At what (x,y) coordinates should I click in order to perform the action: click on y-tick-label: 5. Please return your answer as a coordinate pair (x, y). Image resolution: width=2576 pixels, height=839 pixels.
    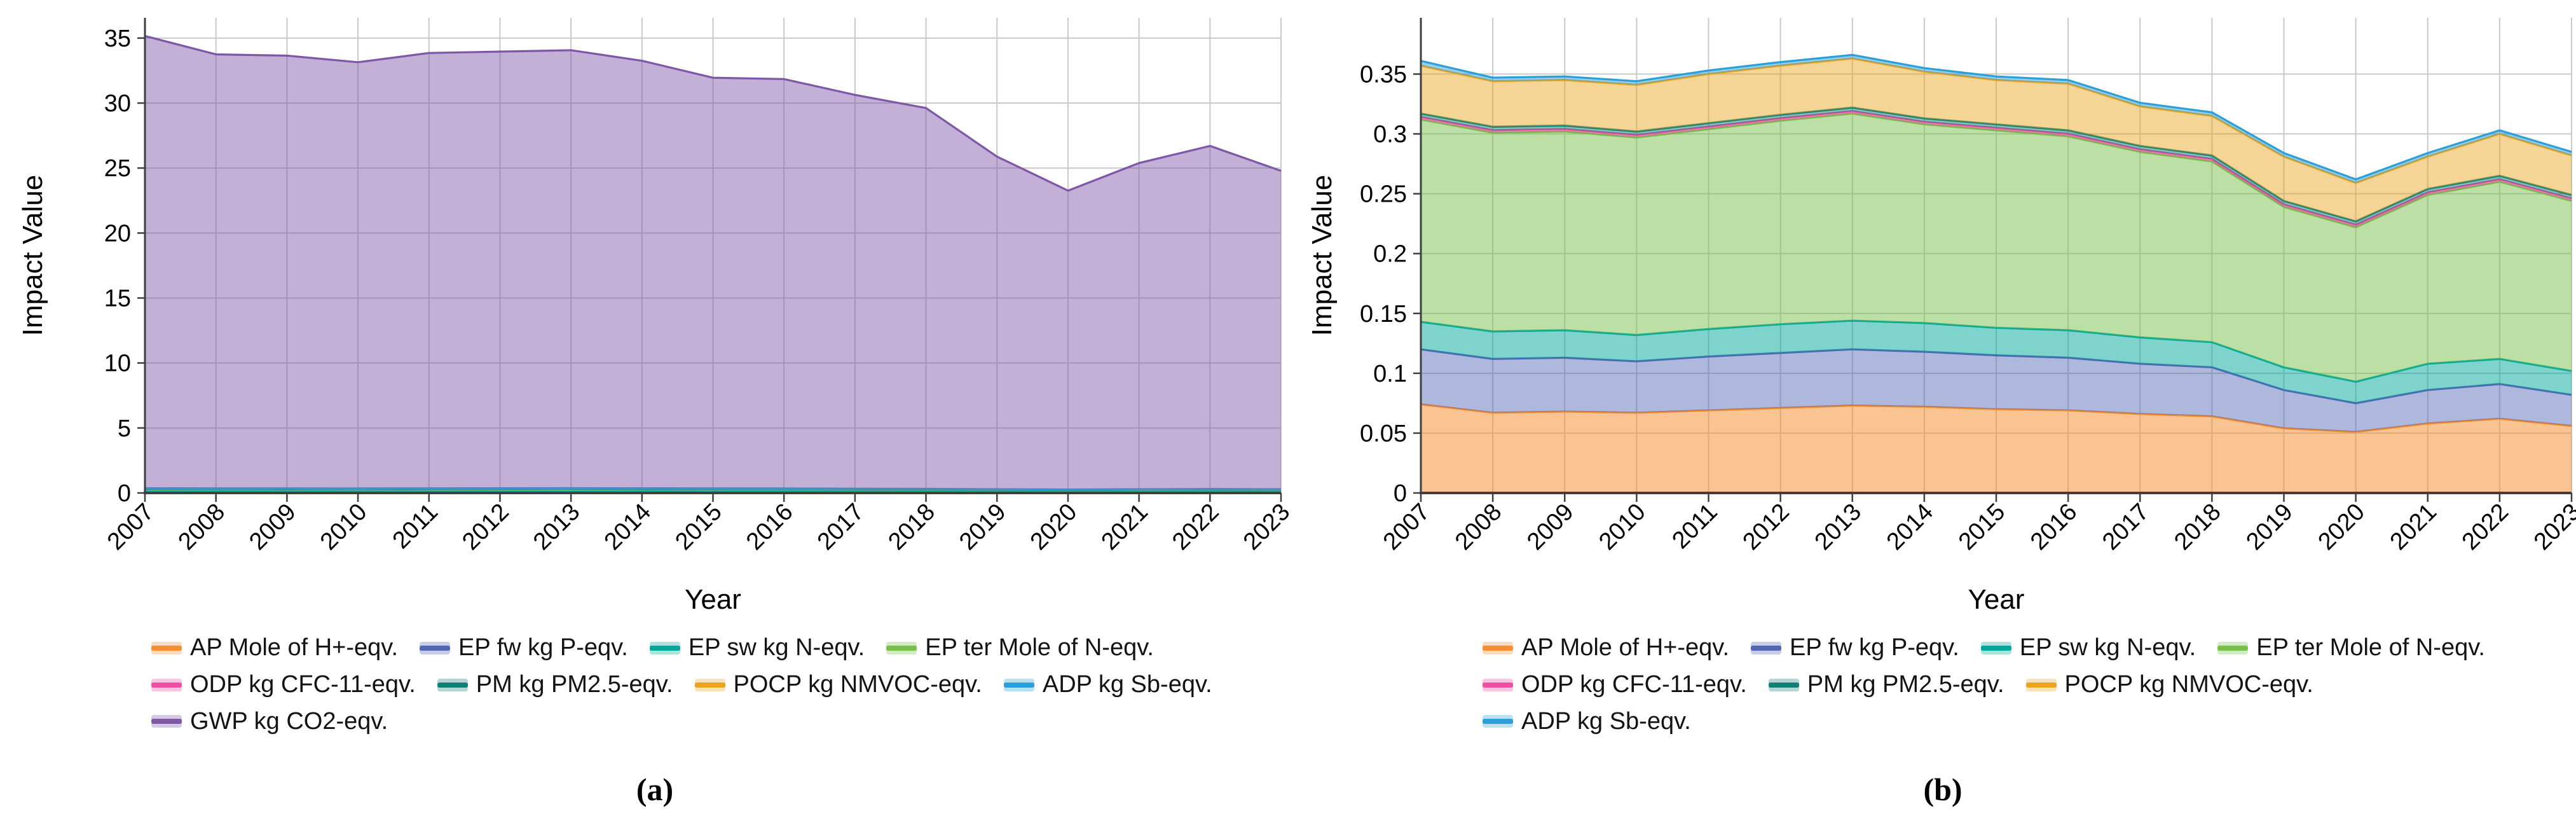
    Looking at the image, I should click on (125, 428).